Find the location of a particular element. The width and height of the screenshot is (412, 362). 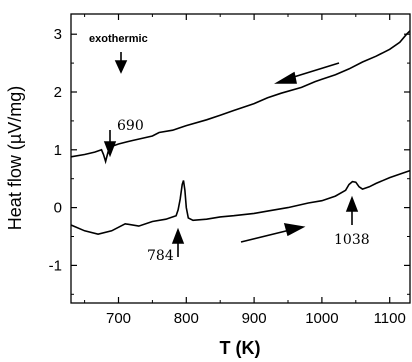

y-axis-title: Heat flow (µV/mg) is located at coordinates (15, 158).